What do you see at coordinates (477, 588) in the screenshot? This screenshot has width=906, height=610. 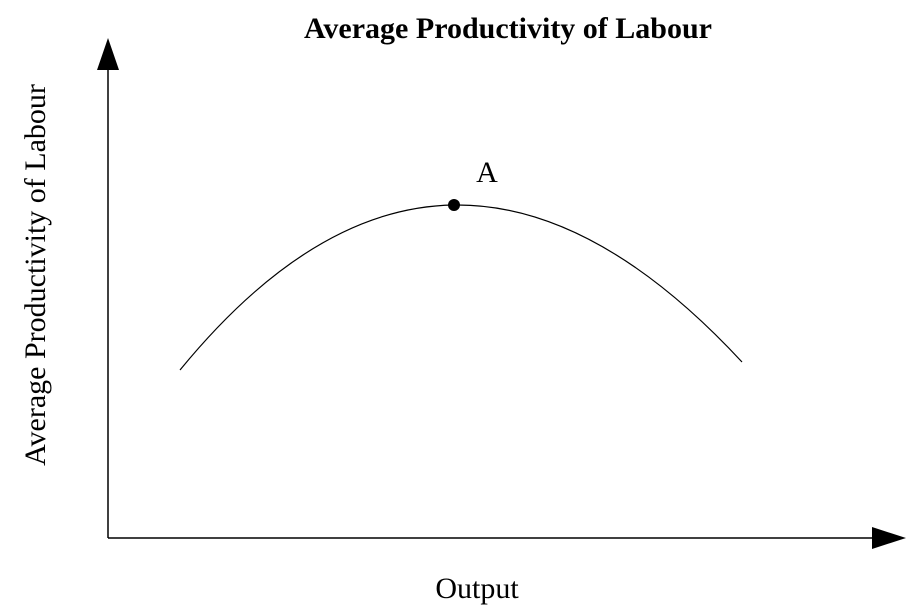 I see `x-axis-label: Output` at bounding box center [477, 588].